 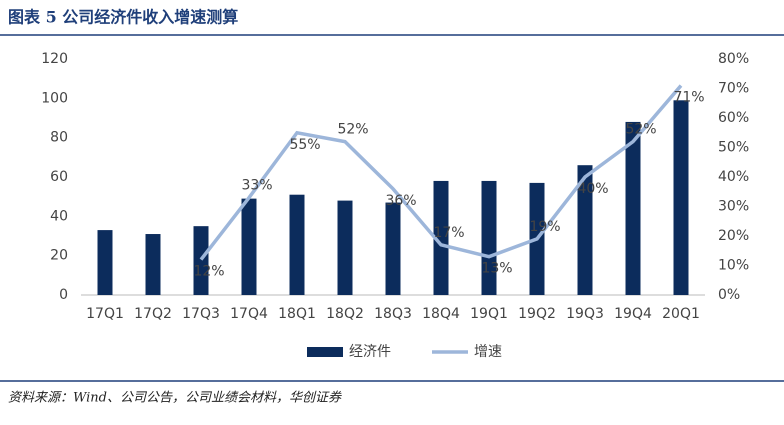 What do you see at coordinates (733, 148) in the screenshot?
I see `y2-tick-label: 50%` at bounding box center [733, 148].